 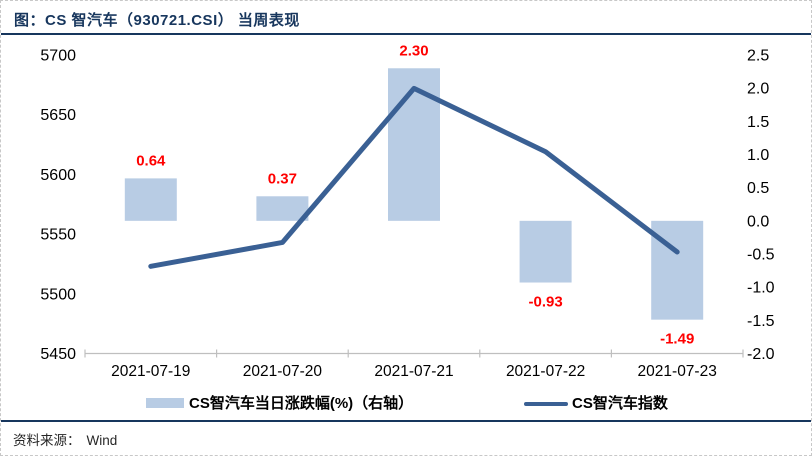 What do you see at coordinates (677, 371) in the screenshot?
I see `x-axis-category-label: 2021-07-23` at bounding box center [677, 371].